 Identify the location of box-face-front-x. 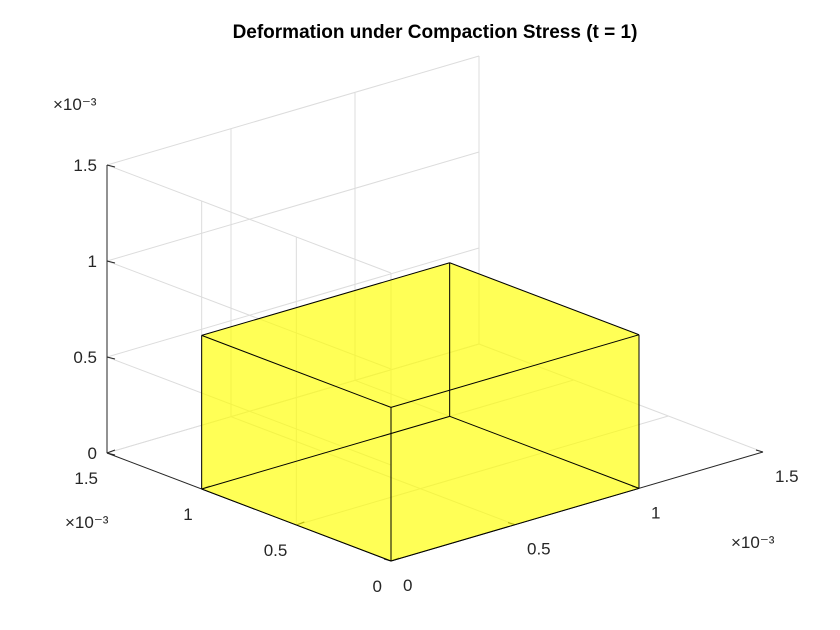
(544, 375).